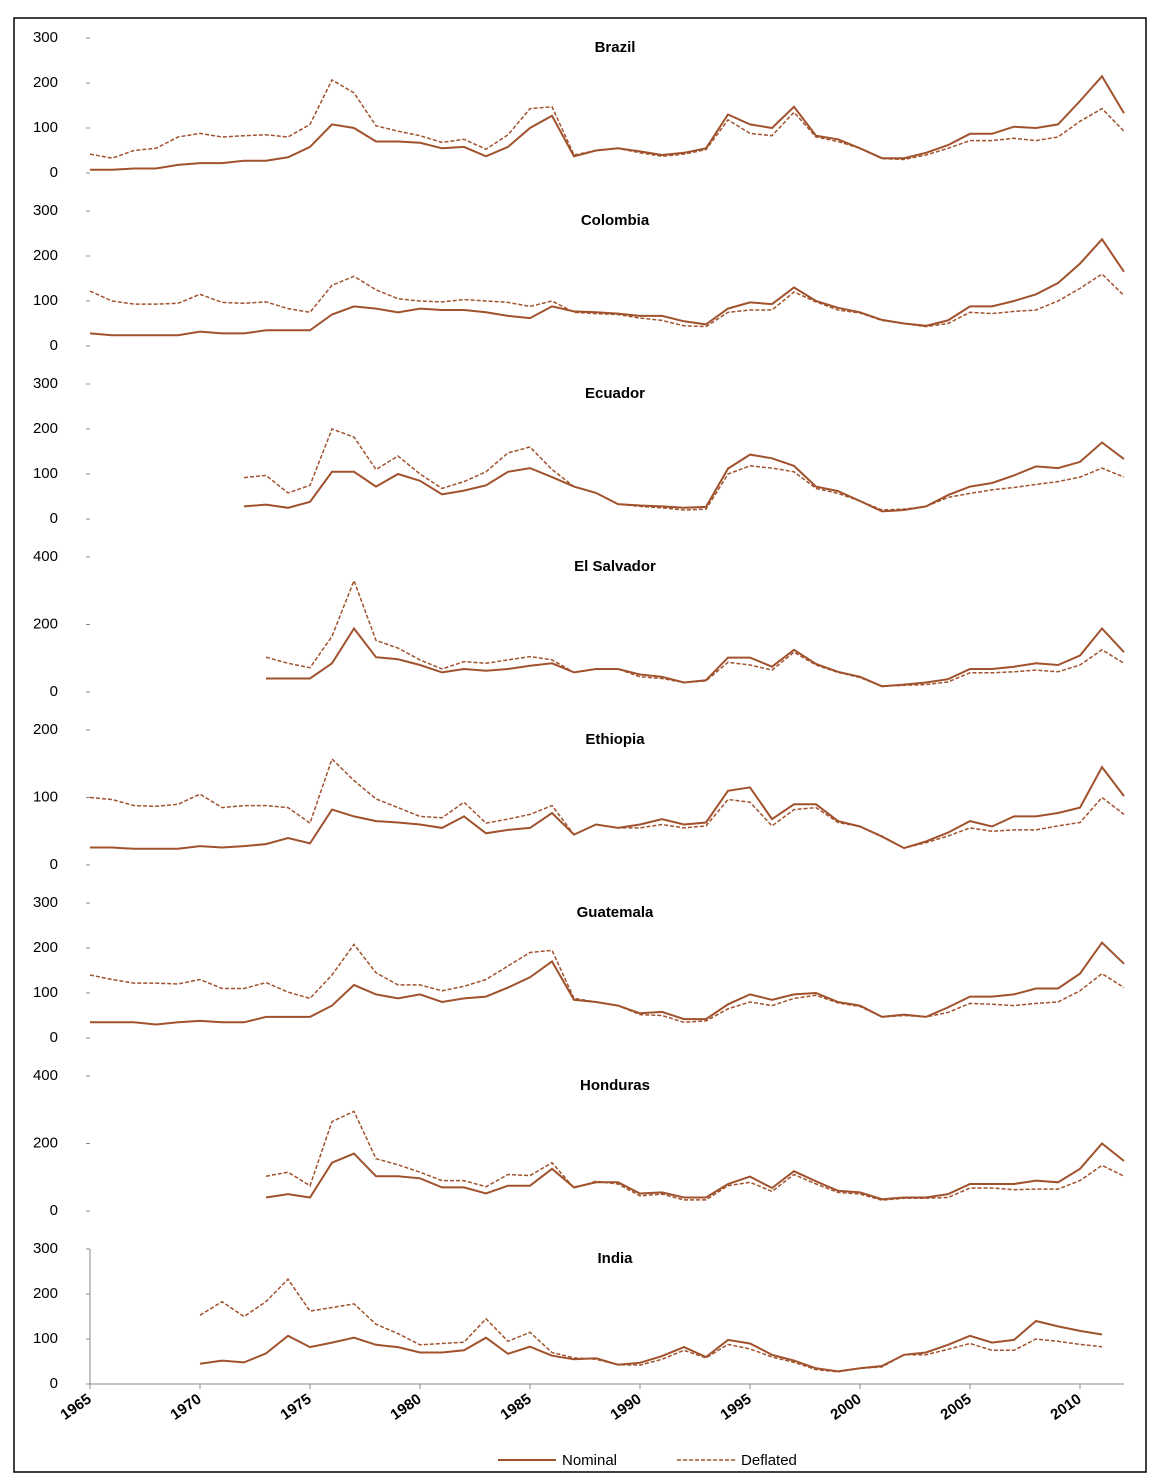 The width and height of the screenshot is (1160, 1480). I want to click on legend-label: Nominal, so click(589, 1460).